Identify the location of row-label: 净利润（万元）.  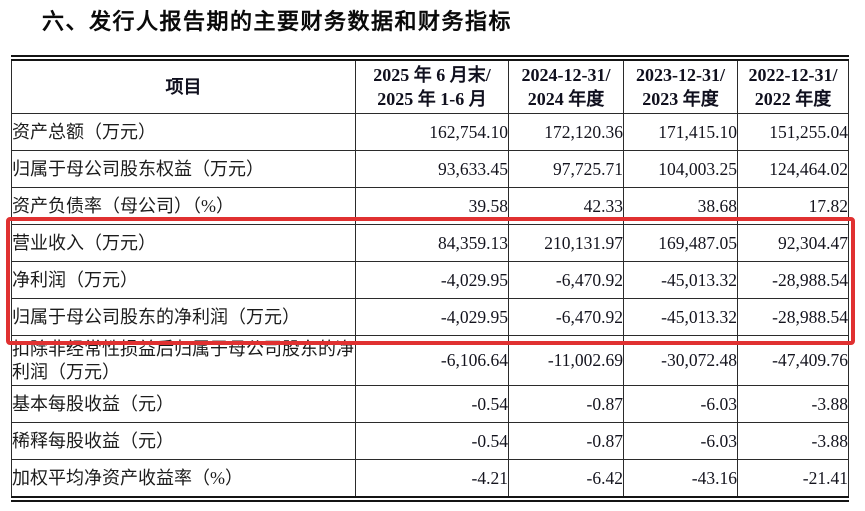
(183, 280).